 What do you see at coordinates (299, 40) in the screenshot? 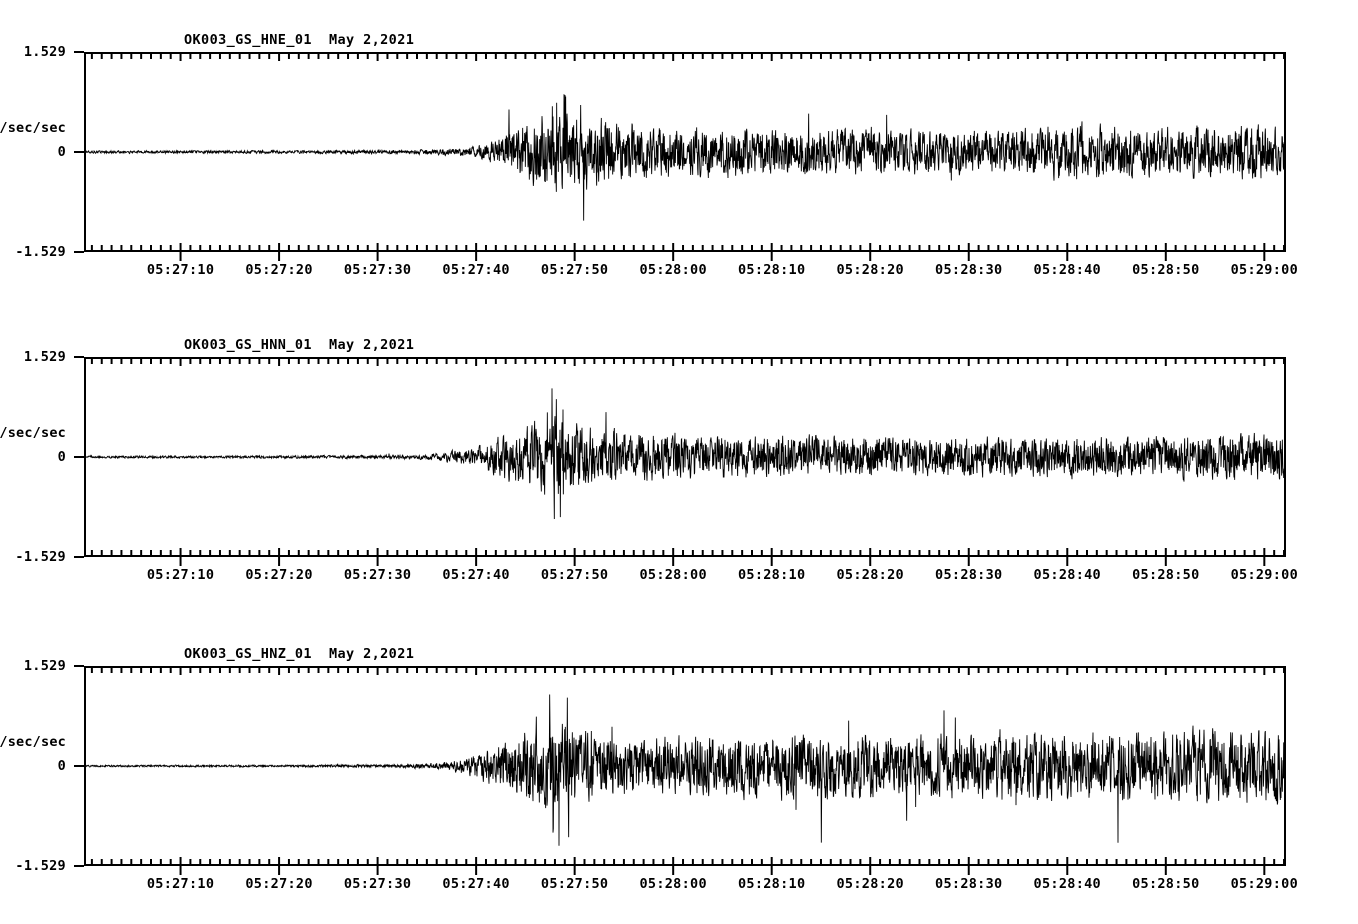
I see `panel-title: OK003_GS_HNE_01 May 2,2021` at bounding box center [299, 40].